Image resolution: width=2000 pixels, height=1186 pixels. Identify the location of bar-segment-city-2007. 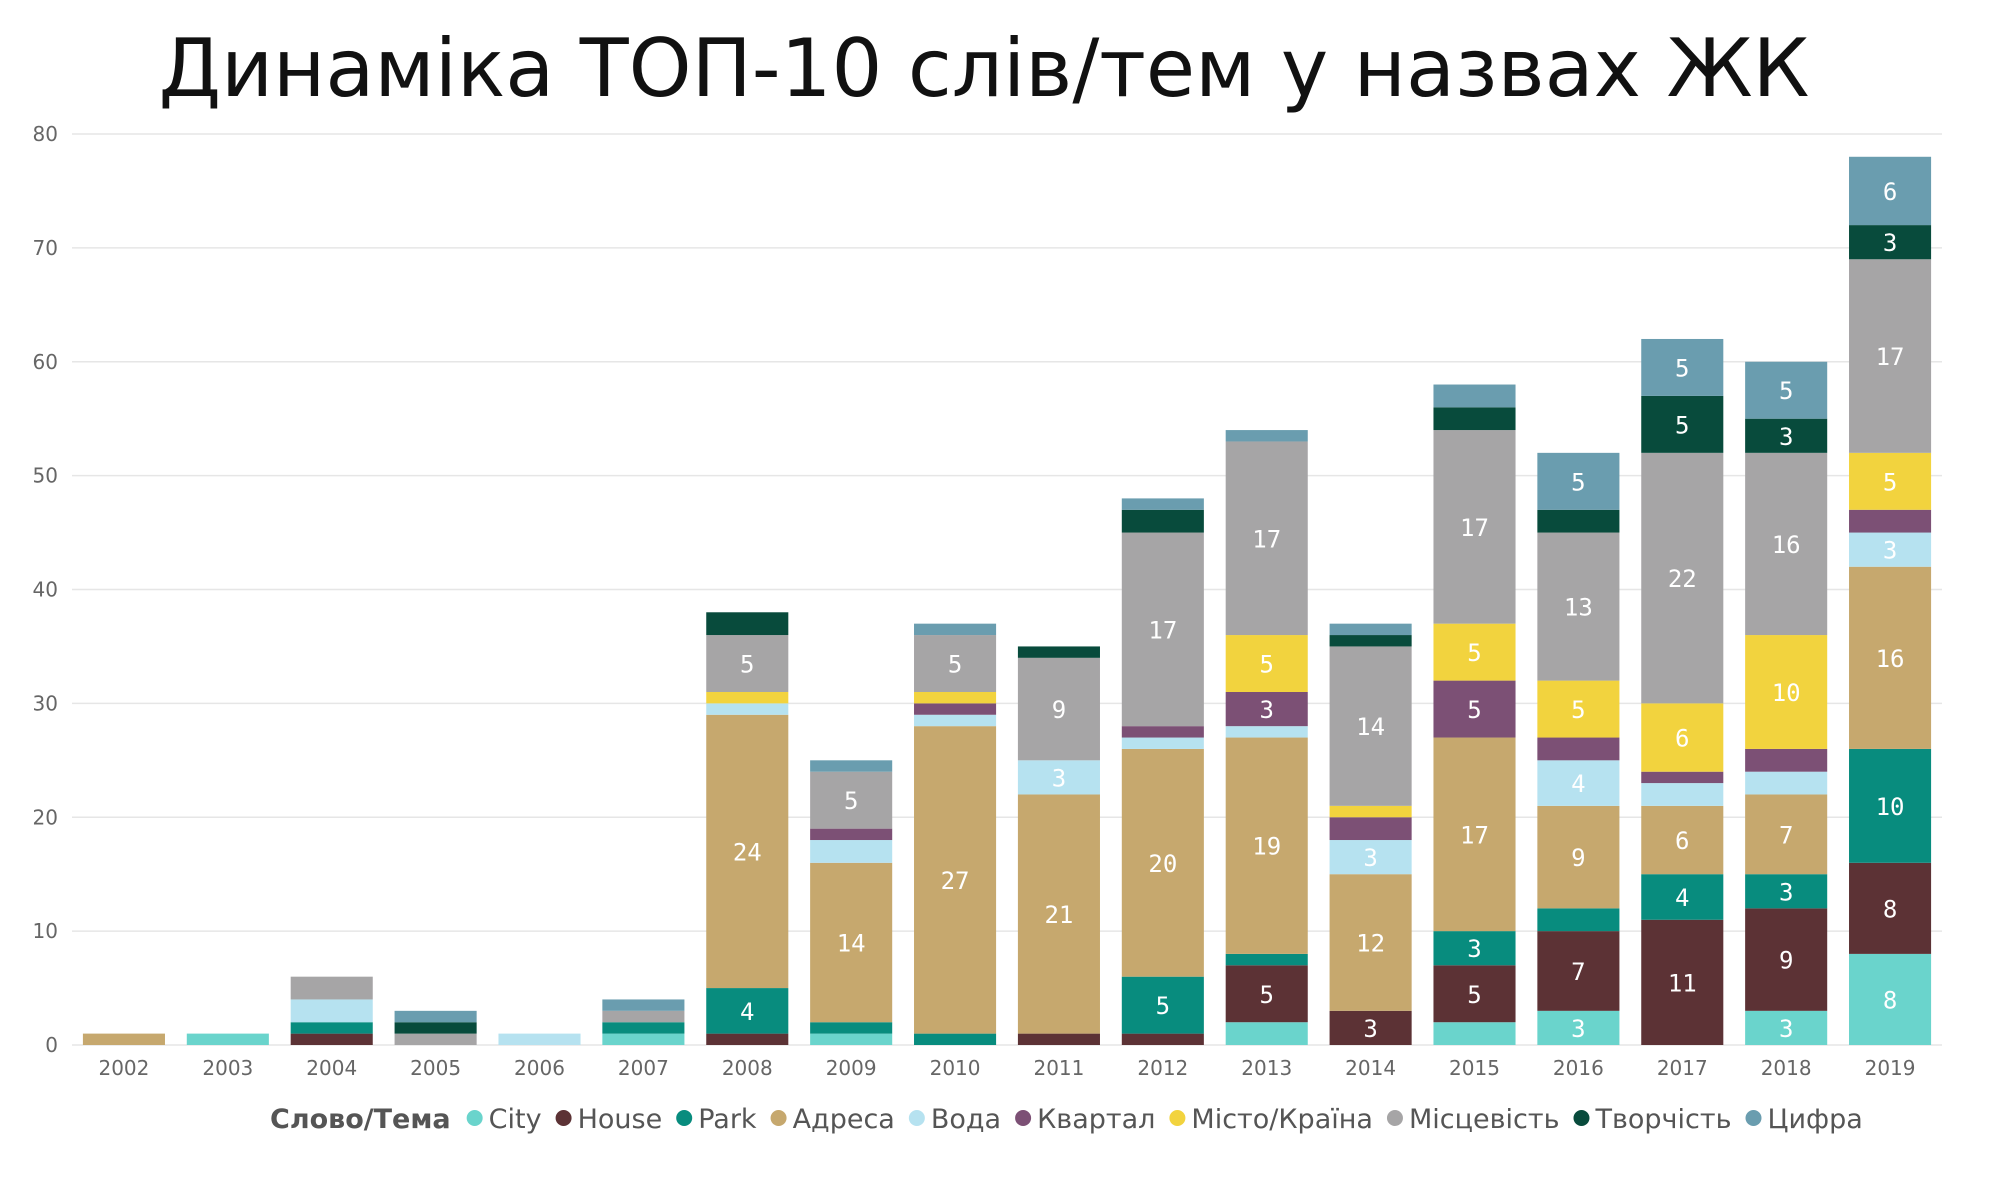
(643, 1039).